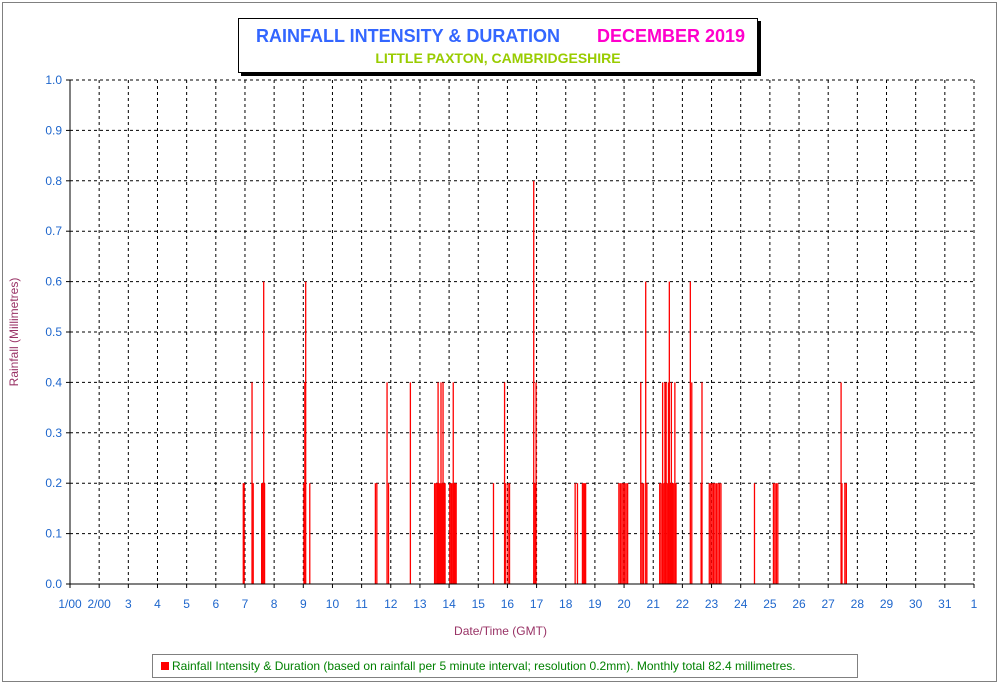 The height and width of the screenshot is (686, 1001). Describe the element at coordinates (829, 604) in the screenshot. I see `x-tick-label: 27` at that location.